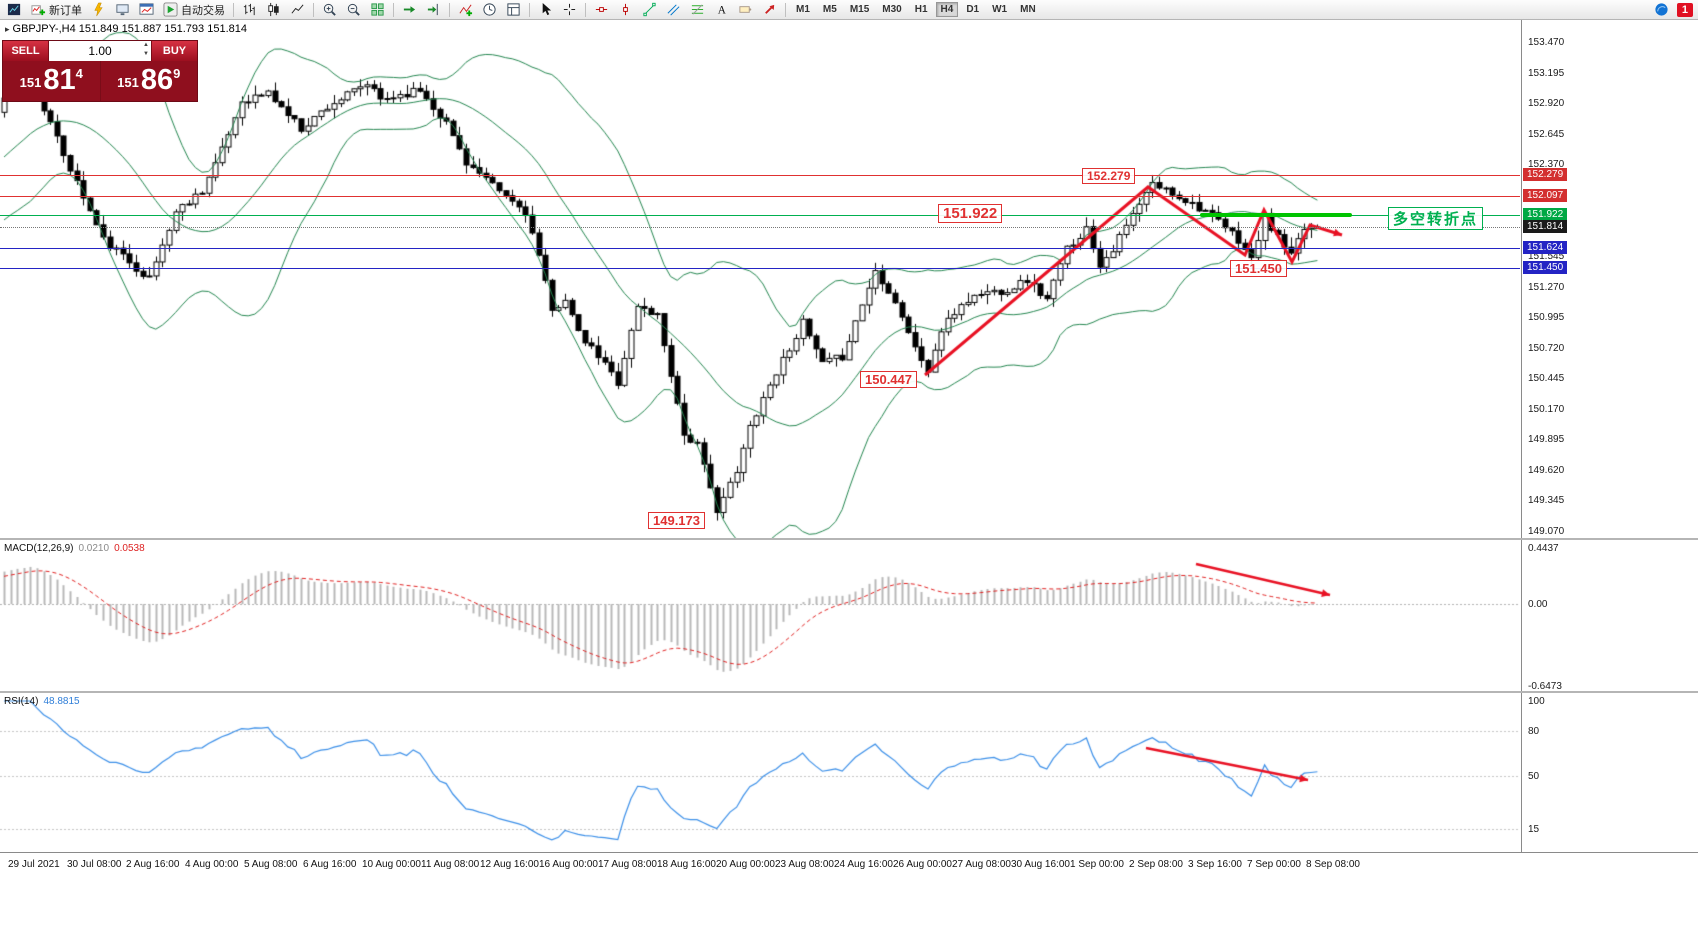 This screenshot has width=1698, height=946. I want to click on timeframe-button-m5: M5, so click(829, 9).